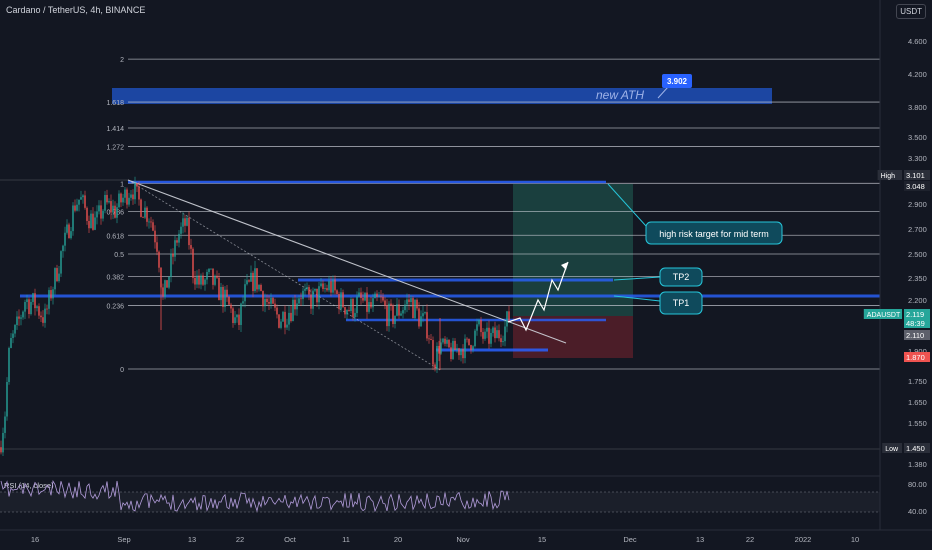 Image resolution: width=932 pixels, height=550 pixels. Describe the element at coordinates (122, 184) in the screenshot. I see `fib-level-label: 1` at that location.